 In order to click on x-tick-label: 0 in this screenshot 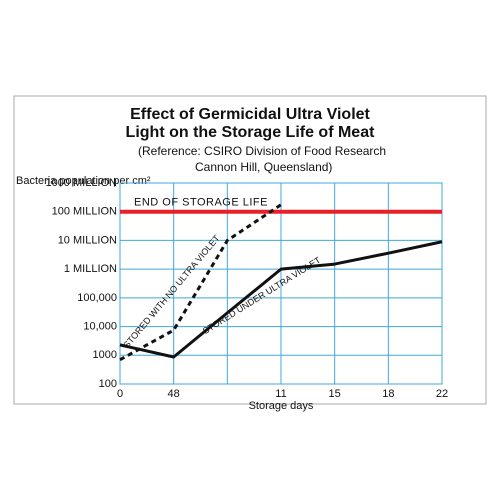, I will do `click(120, 394)`.